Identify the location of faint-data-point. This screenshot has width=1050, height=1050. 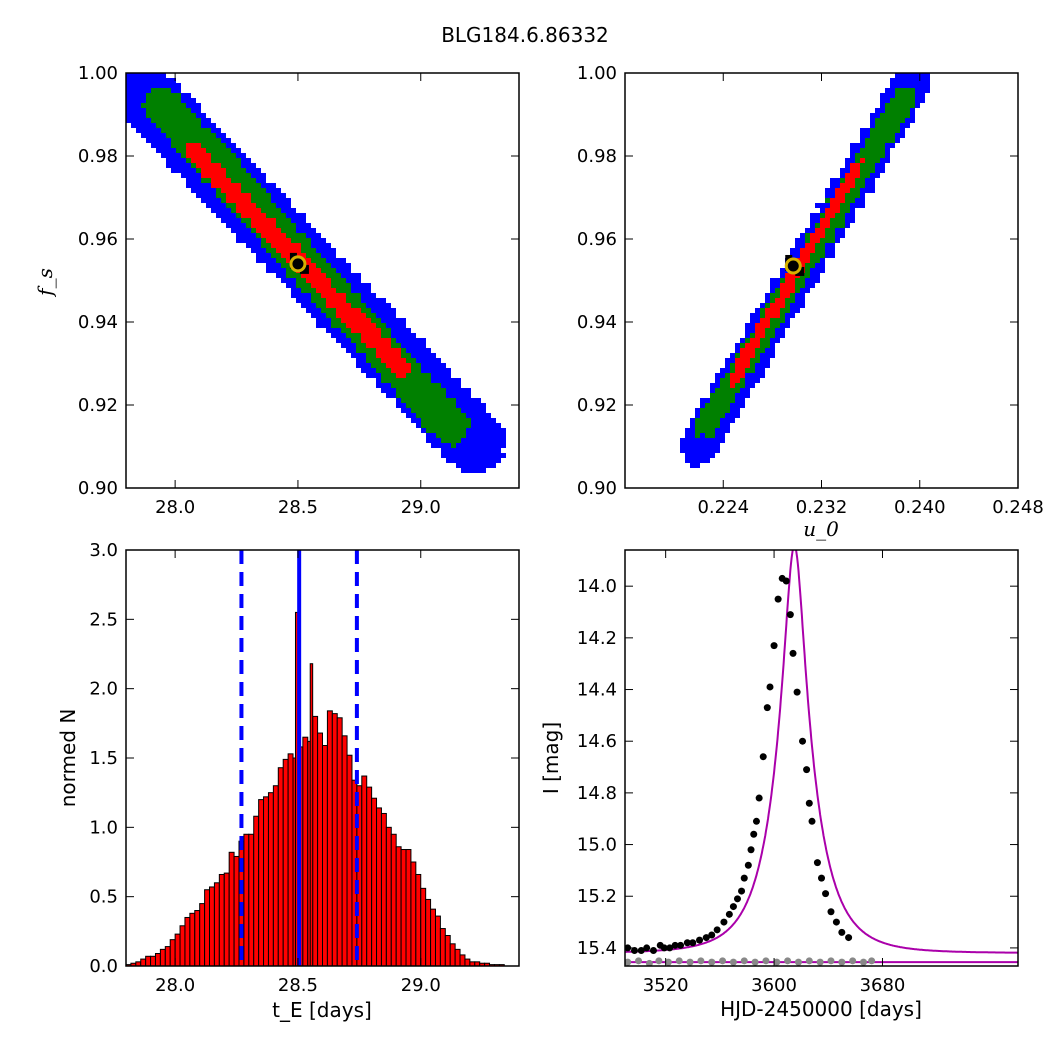
(690, 962).